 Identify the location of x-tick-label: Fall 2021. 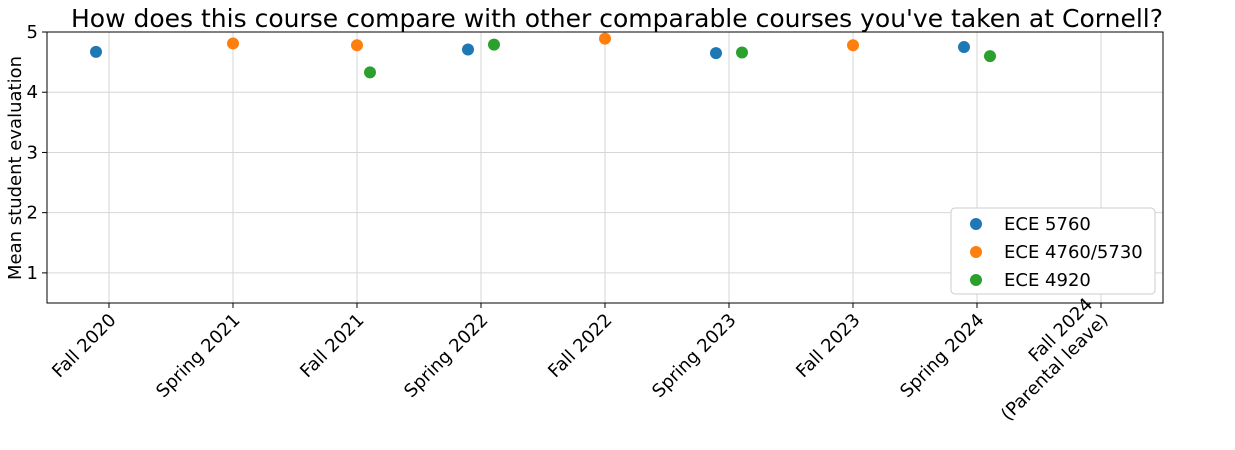
(332, 346).